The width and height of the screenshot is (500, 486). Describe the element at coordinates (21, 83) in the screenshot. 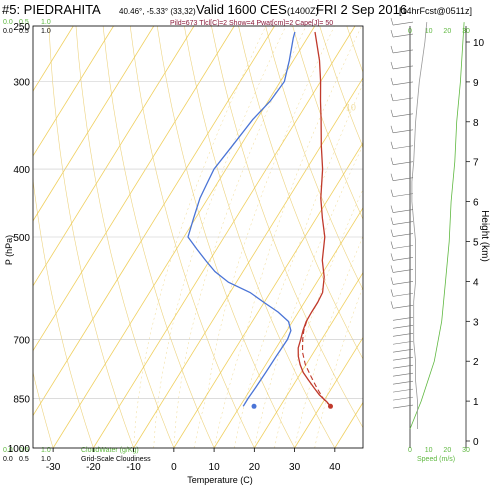

I see `pressure-tick-label: 300` at that location.